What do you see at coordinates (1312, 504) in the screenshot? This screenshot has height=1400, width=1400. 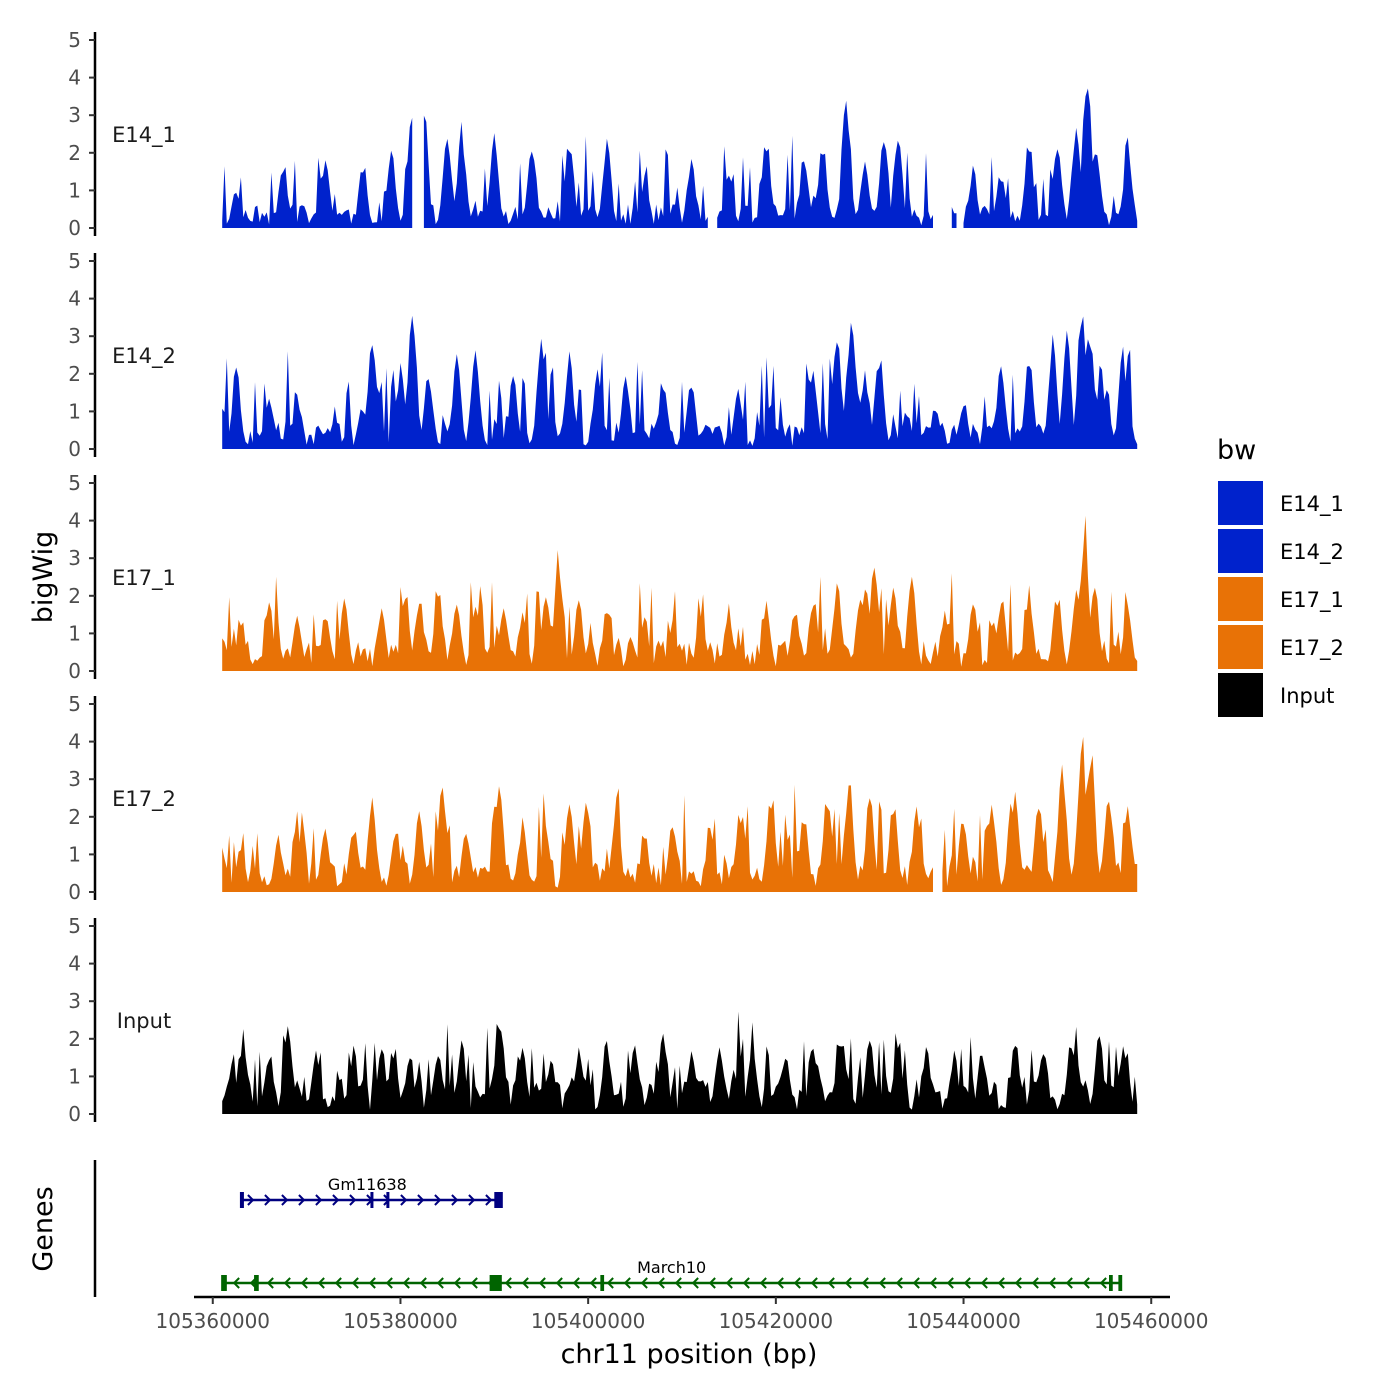 I see `legend-label: E14_1` at bounding box center [1312, 504].